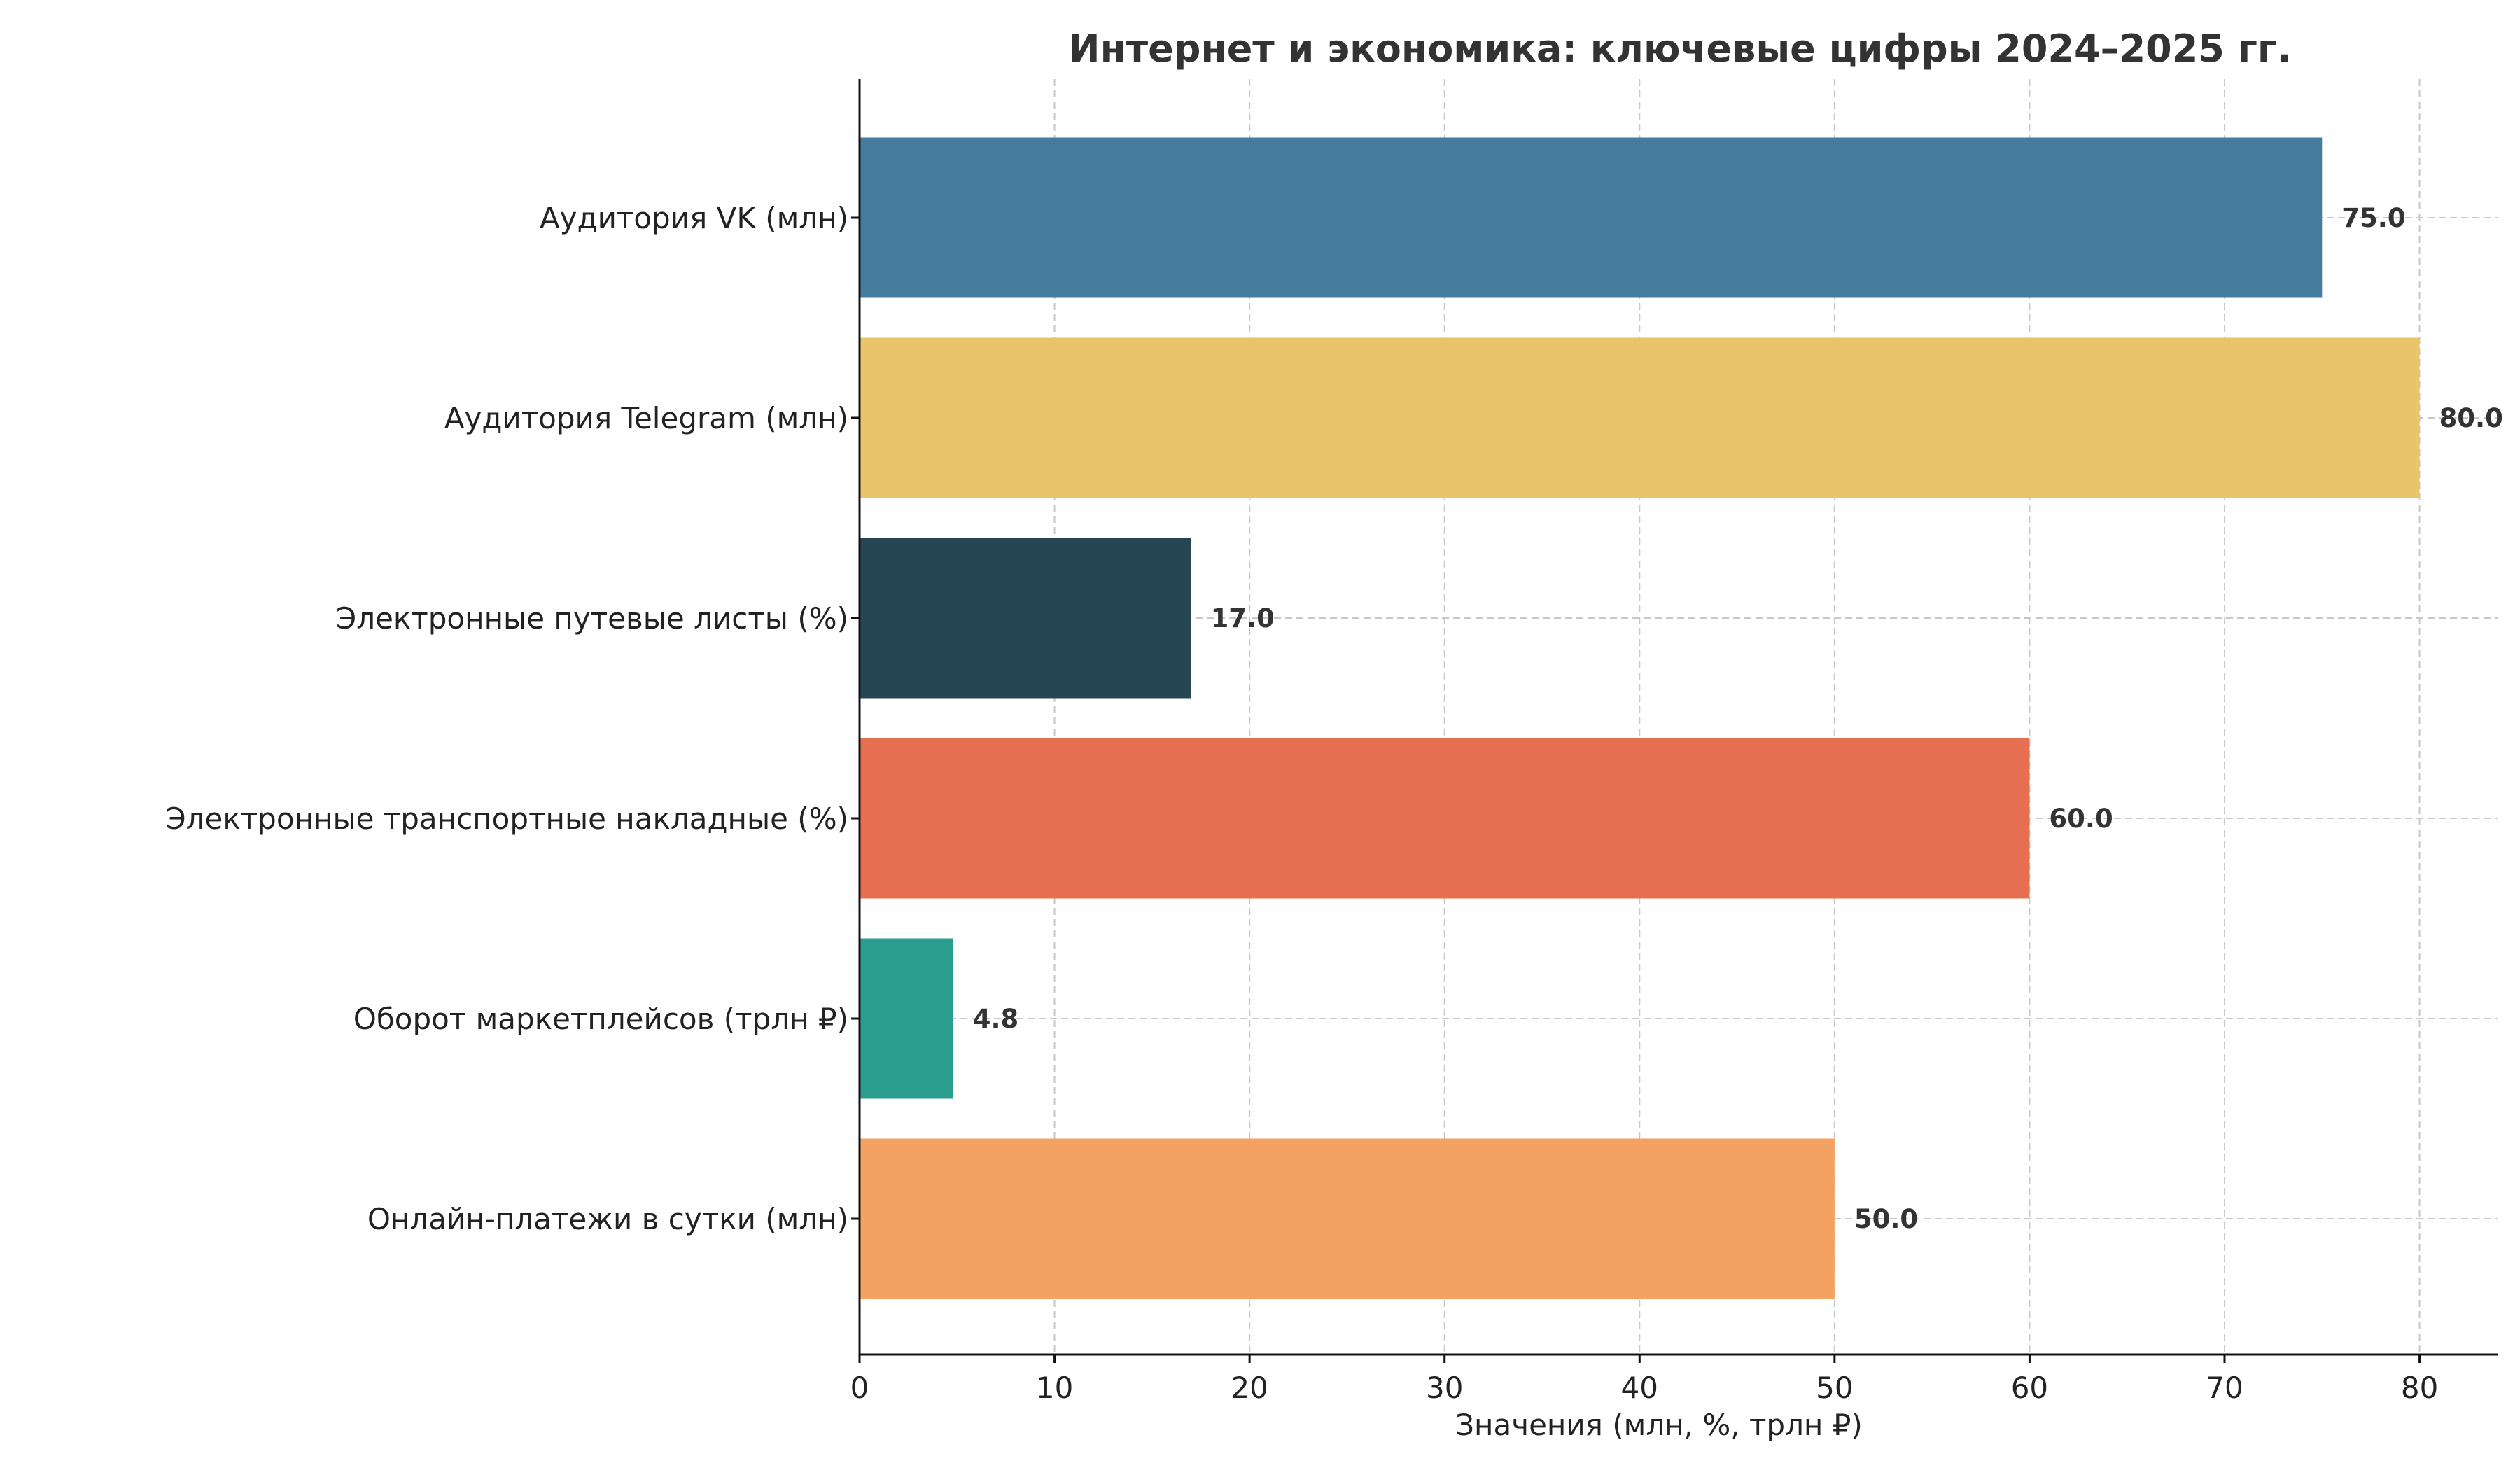 This screenshot has width=2520, height=1470. I want to click on value-label: 17.0, so click(1243, 618).